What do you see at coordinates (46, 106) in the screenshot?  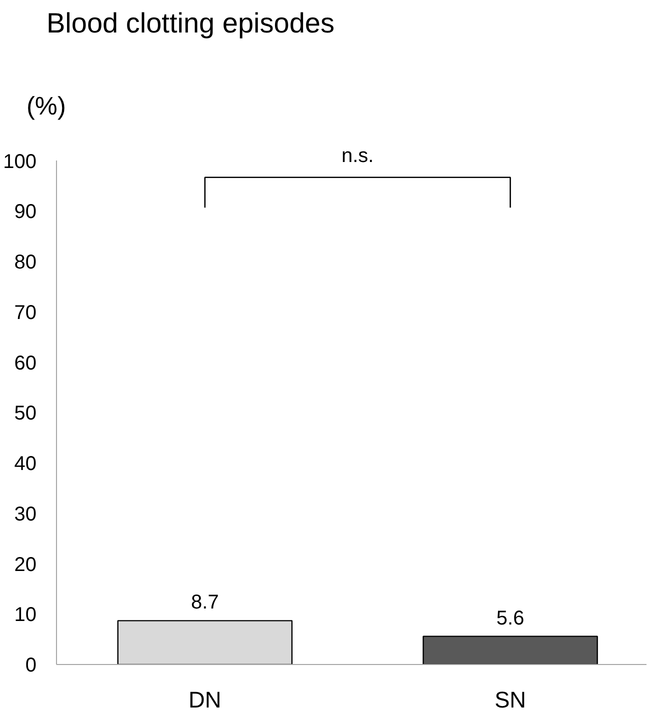 I see `y-axis-title: (%)` at bounding box center [46, 106].